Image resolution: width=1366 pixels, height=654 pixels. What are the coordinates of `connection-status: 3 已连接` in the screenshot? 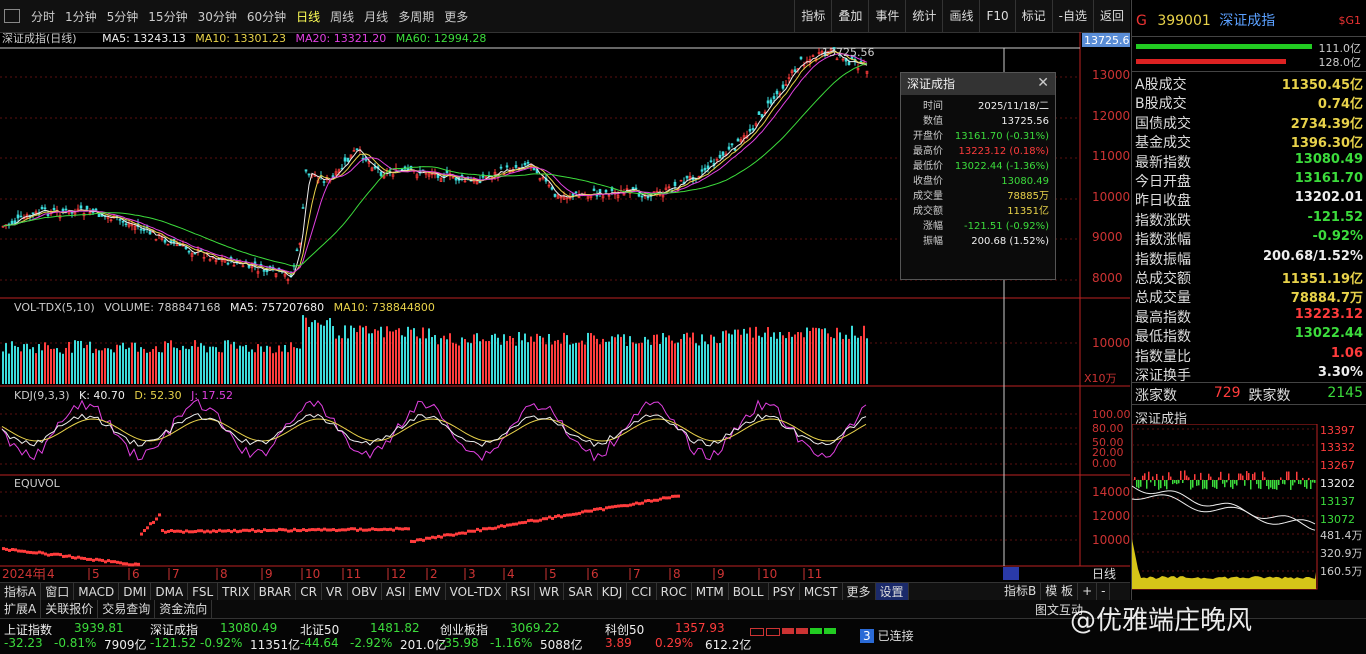 It's located at (887, 635).